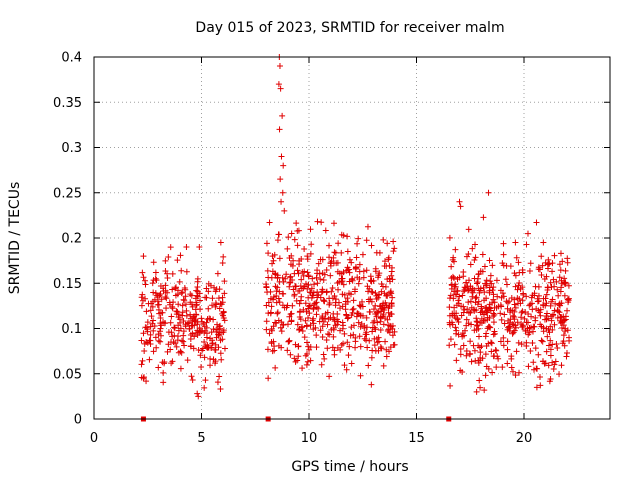 This screenshot has height=480, width=640. I want to click on x-tick-label: 15, so click(416, 438).